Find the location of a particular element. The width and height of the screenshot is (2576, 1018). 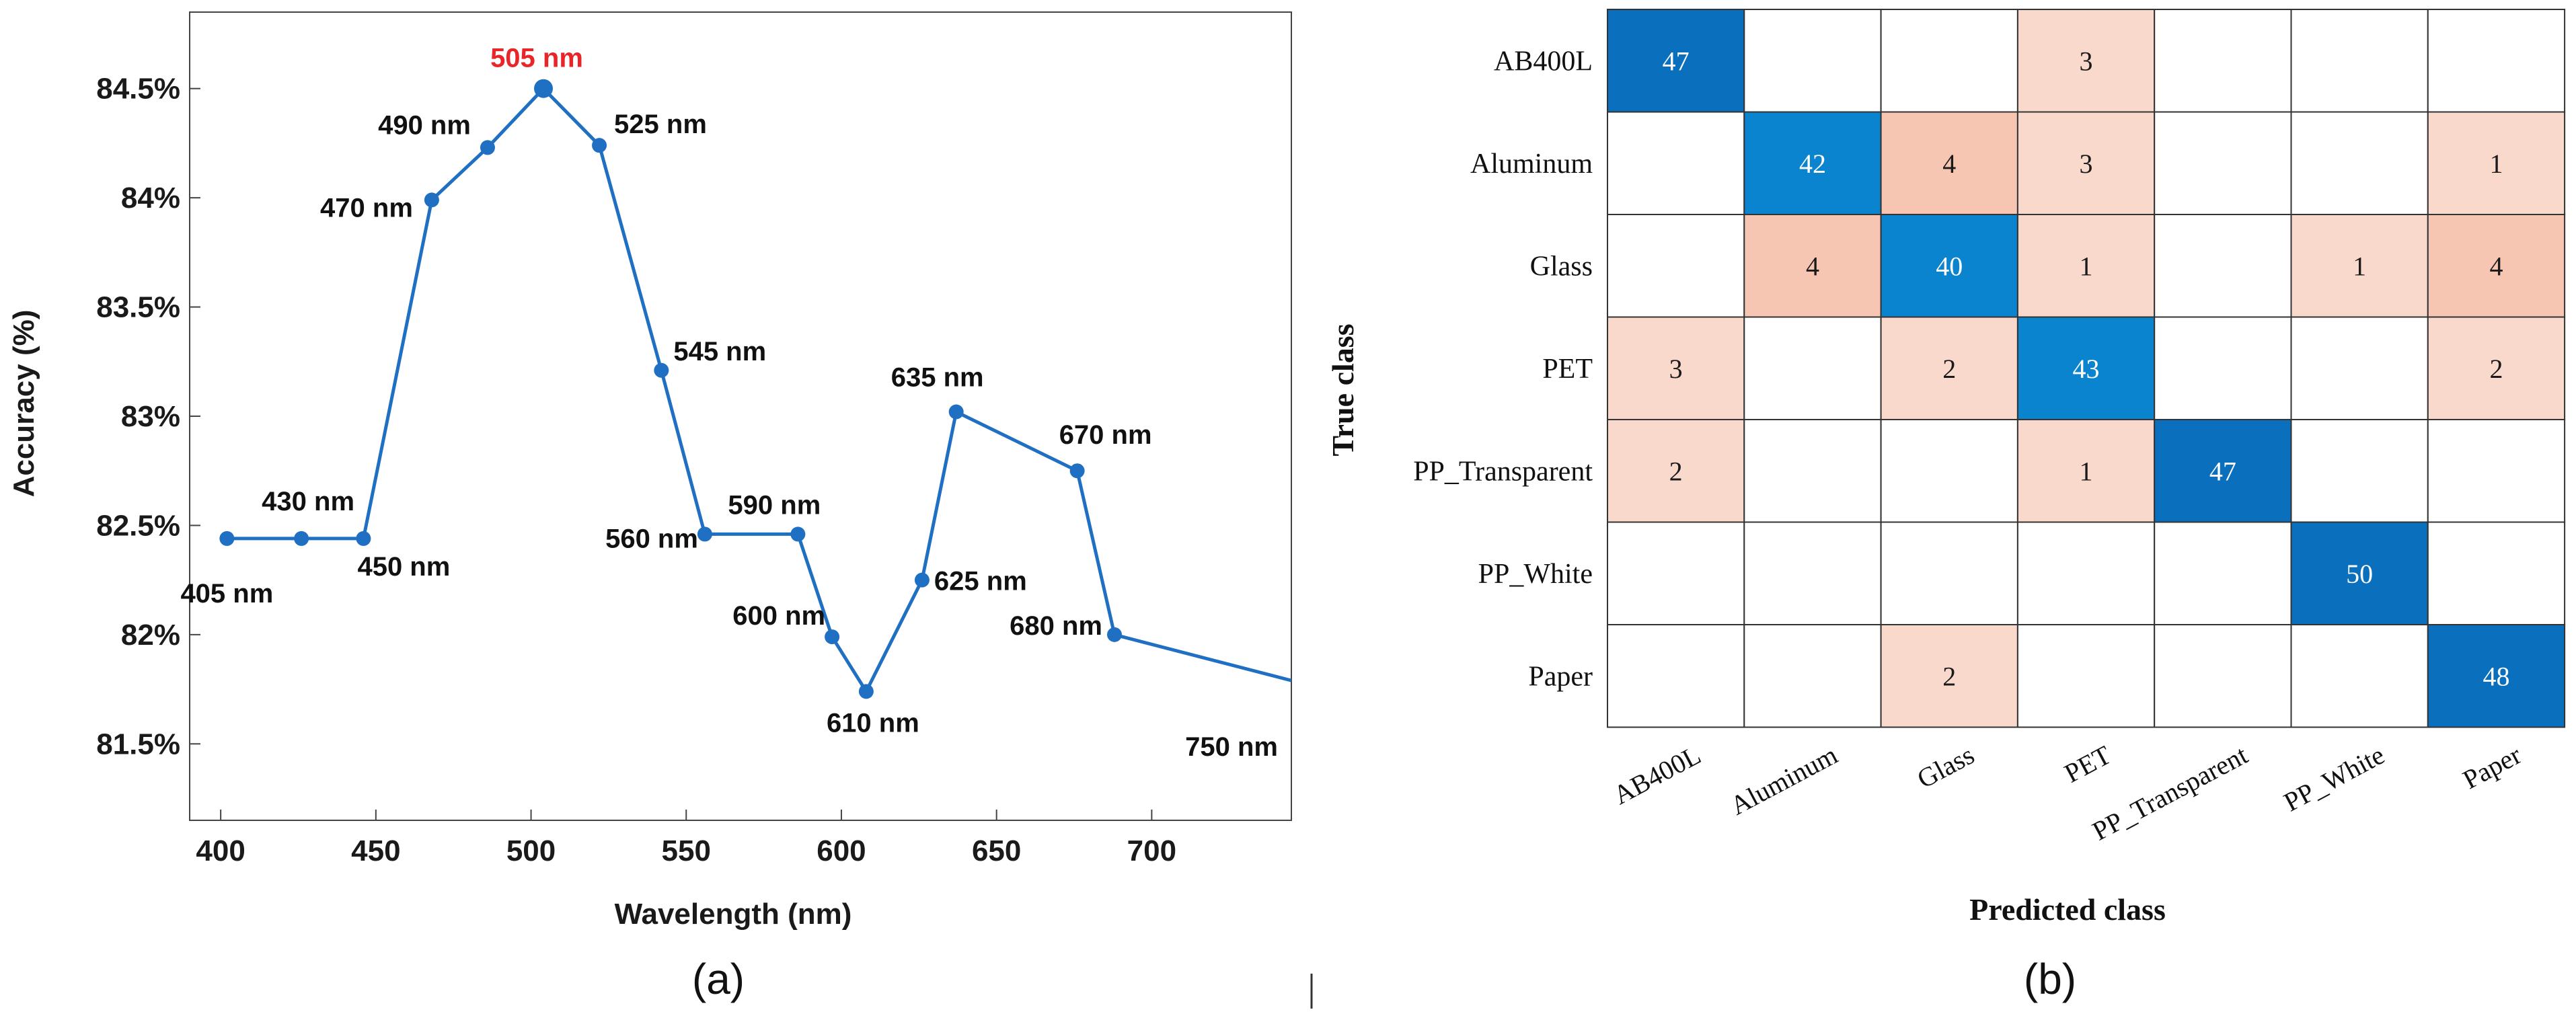

y-tick-label: 82.5% is located at coordinates (138, 525).